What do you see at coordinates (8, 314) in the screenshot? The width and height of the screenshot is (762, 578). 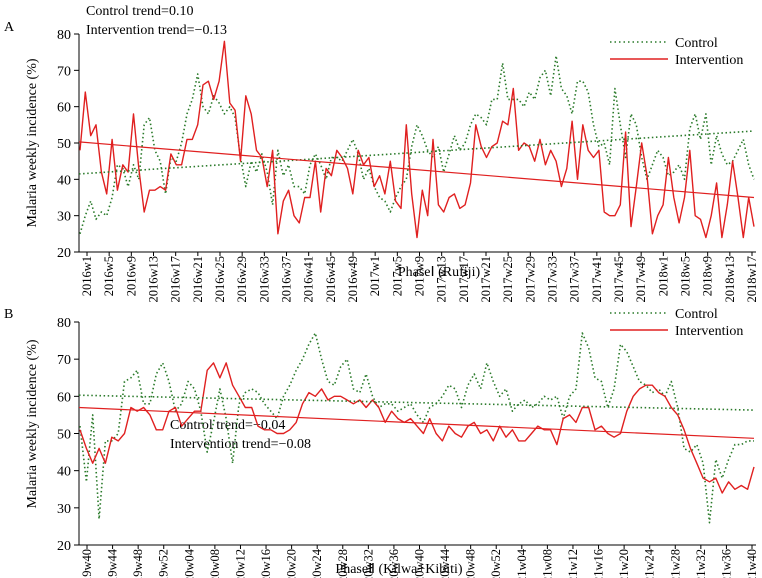 I see `panel-b-letter: B` at bounding box center [8, 314].